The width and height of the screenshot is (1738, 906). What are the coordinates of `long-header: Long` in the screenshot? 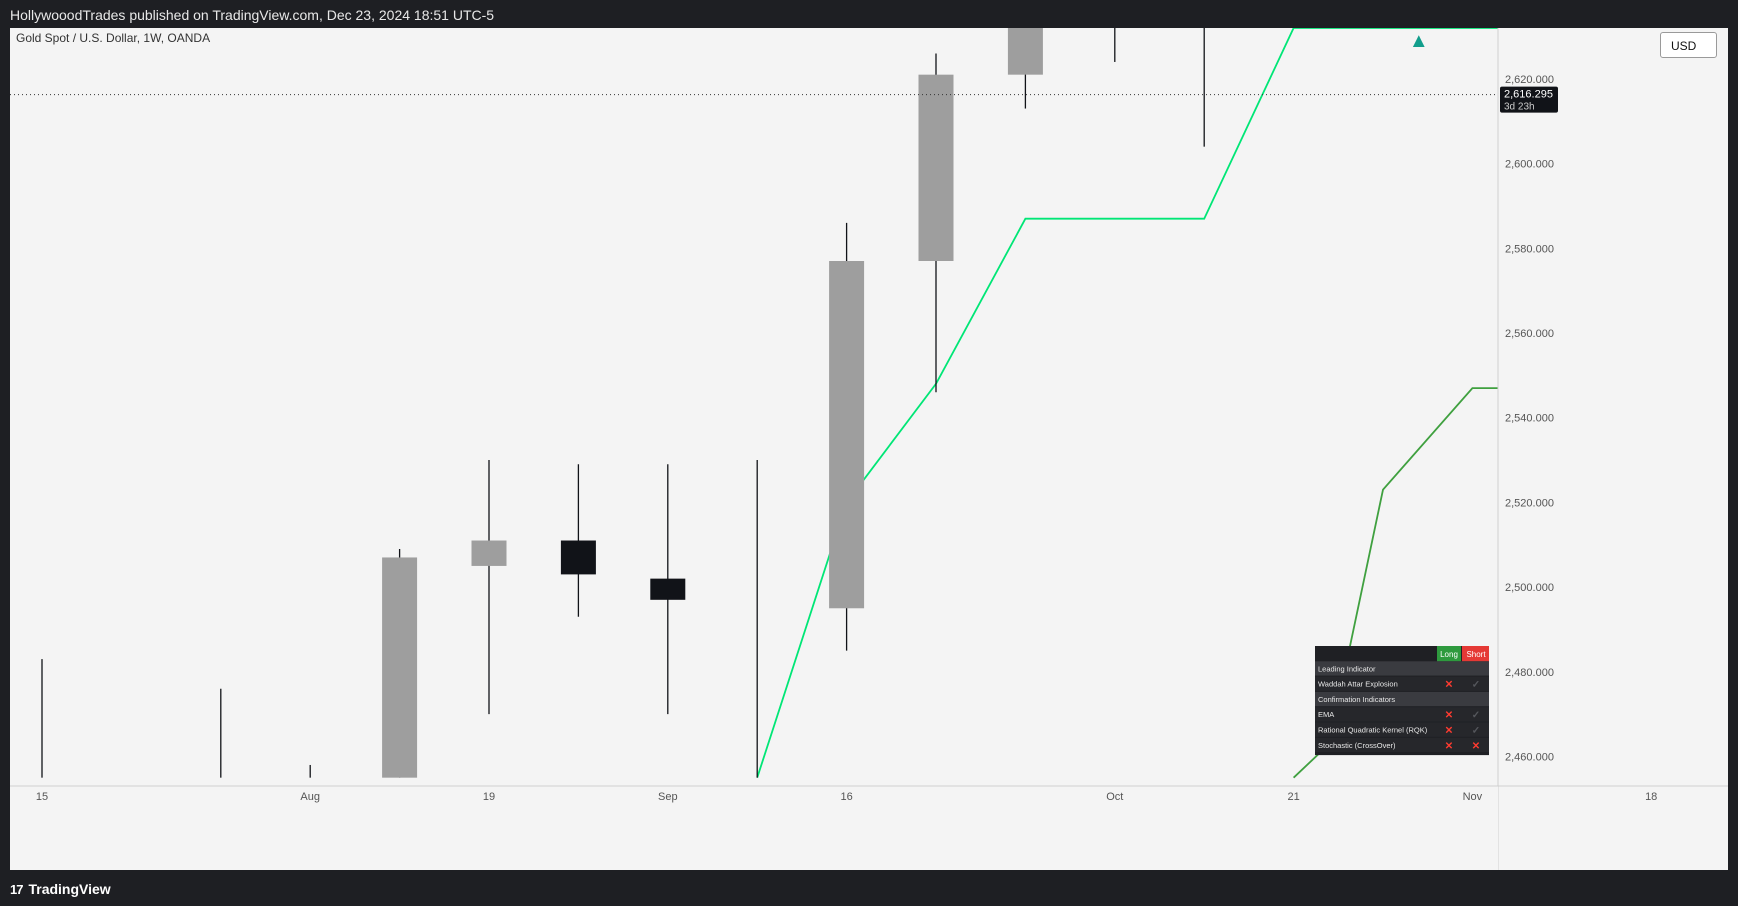 It's located at (1449, 654).